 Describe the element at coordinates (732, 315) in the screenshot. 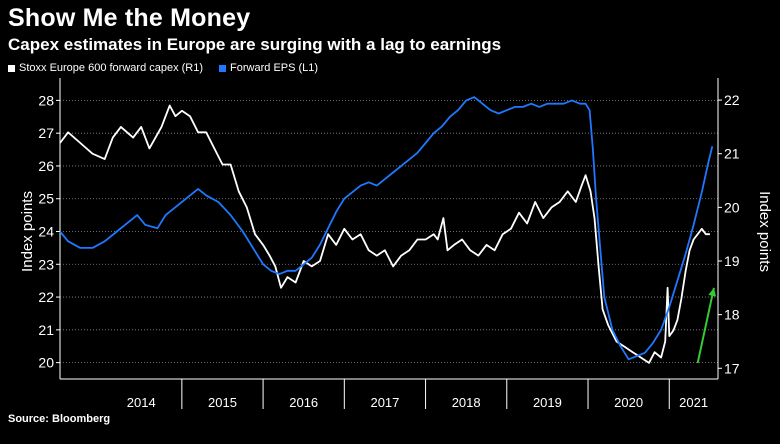

I see `right-tick-label-18: 18` at that location.